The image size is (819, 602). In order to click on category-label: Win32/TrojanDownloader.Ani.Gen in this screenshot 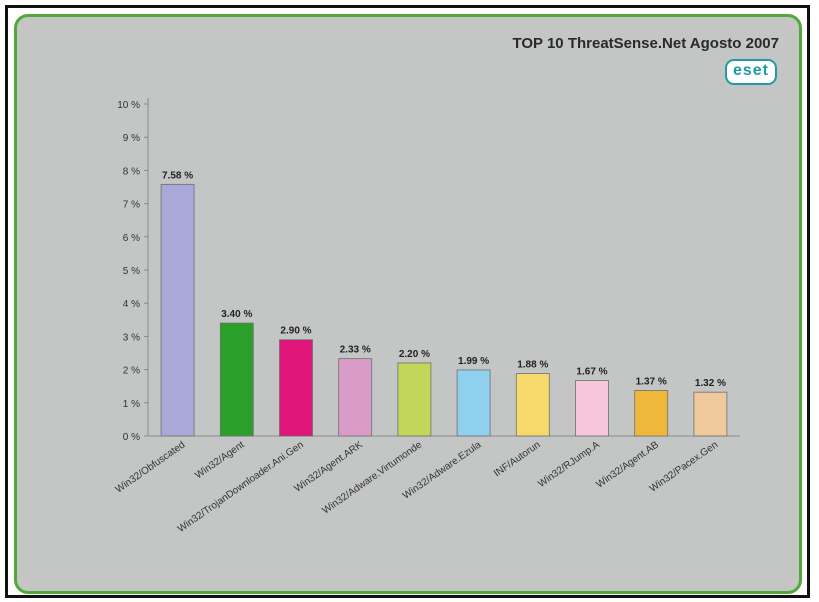, I will do `click(241, 487)`.